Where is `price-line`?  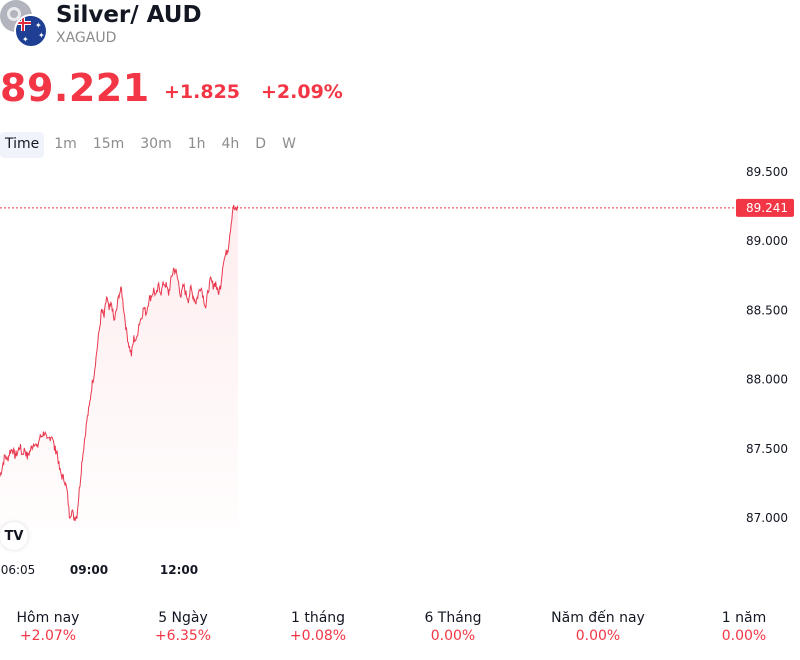 price-line is located at coordinates (119, 363).